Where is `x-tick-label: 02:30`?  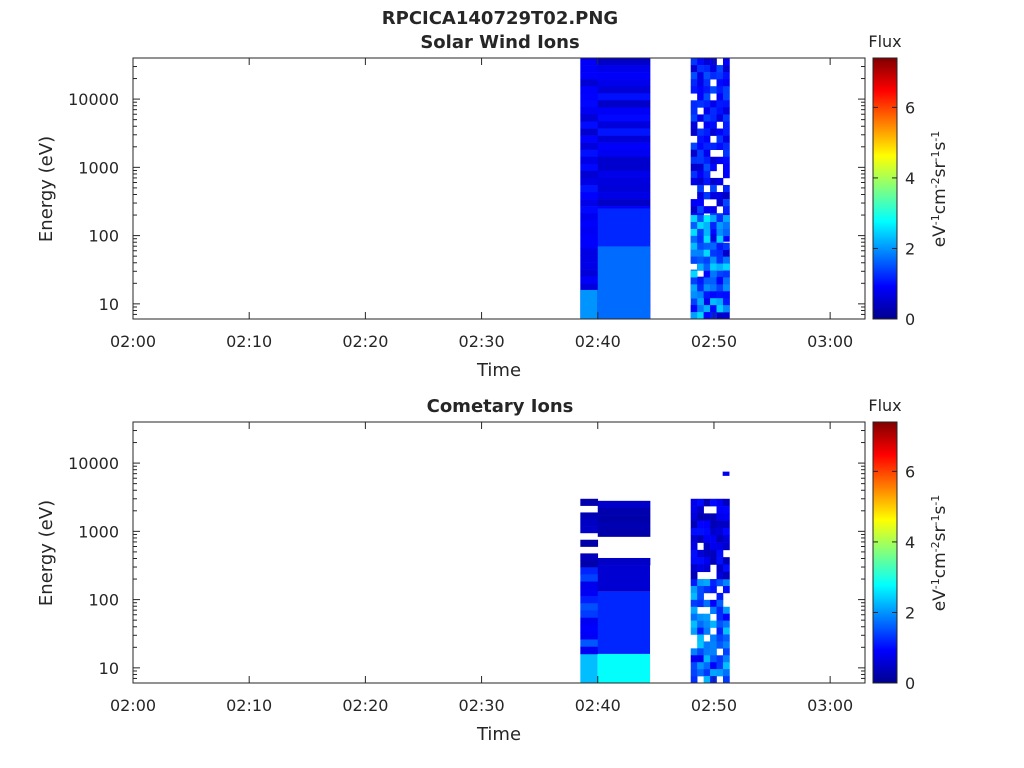 x-tick-label: 02:30 is located at coordinates (482, 341).